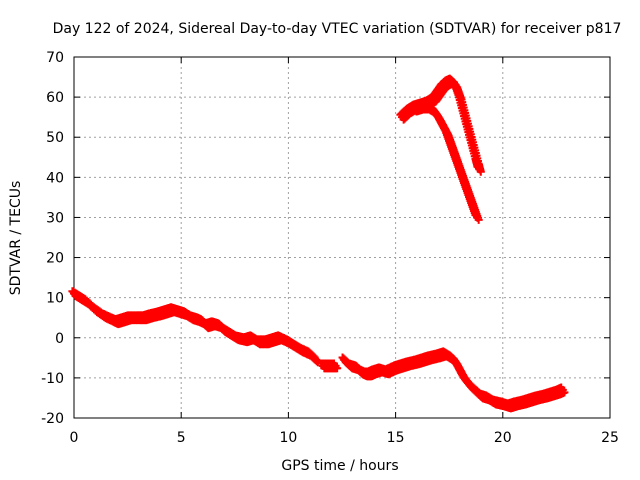  What do you see at coordinates (370, 367) in the screenshot?
I see `series-segment-12.6-15` at bounding box center [370, 367].